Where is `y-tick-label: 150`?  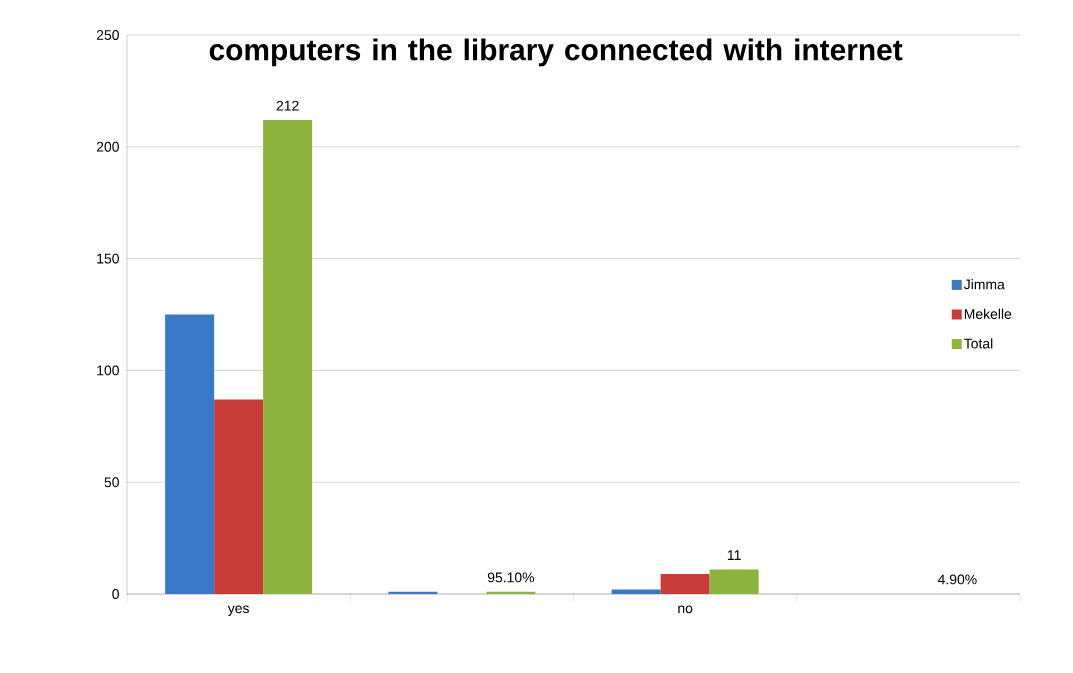 y-tick-label: 150 is located at coordinates (108, 258).